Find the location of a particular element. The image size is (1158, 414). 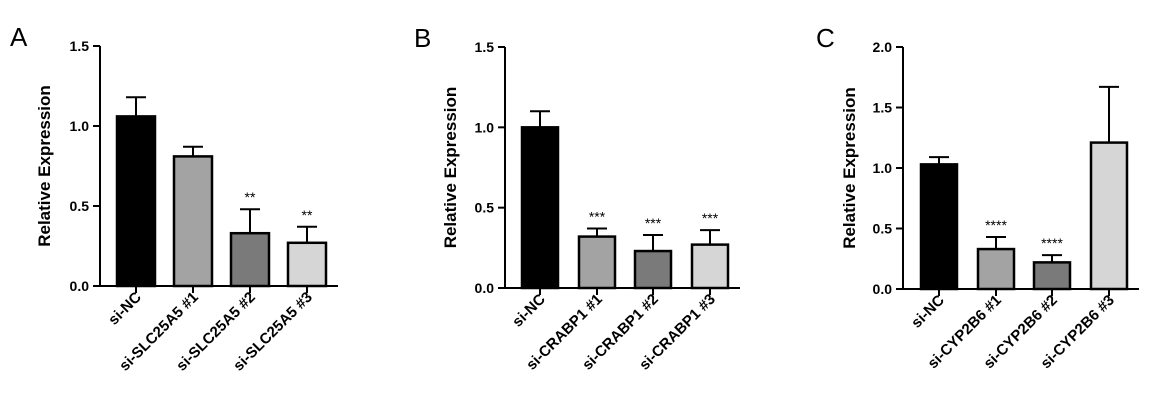

panel-letter: B is located at coordinates (422, 38).